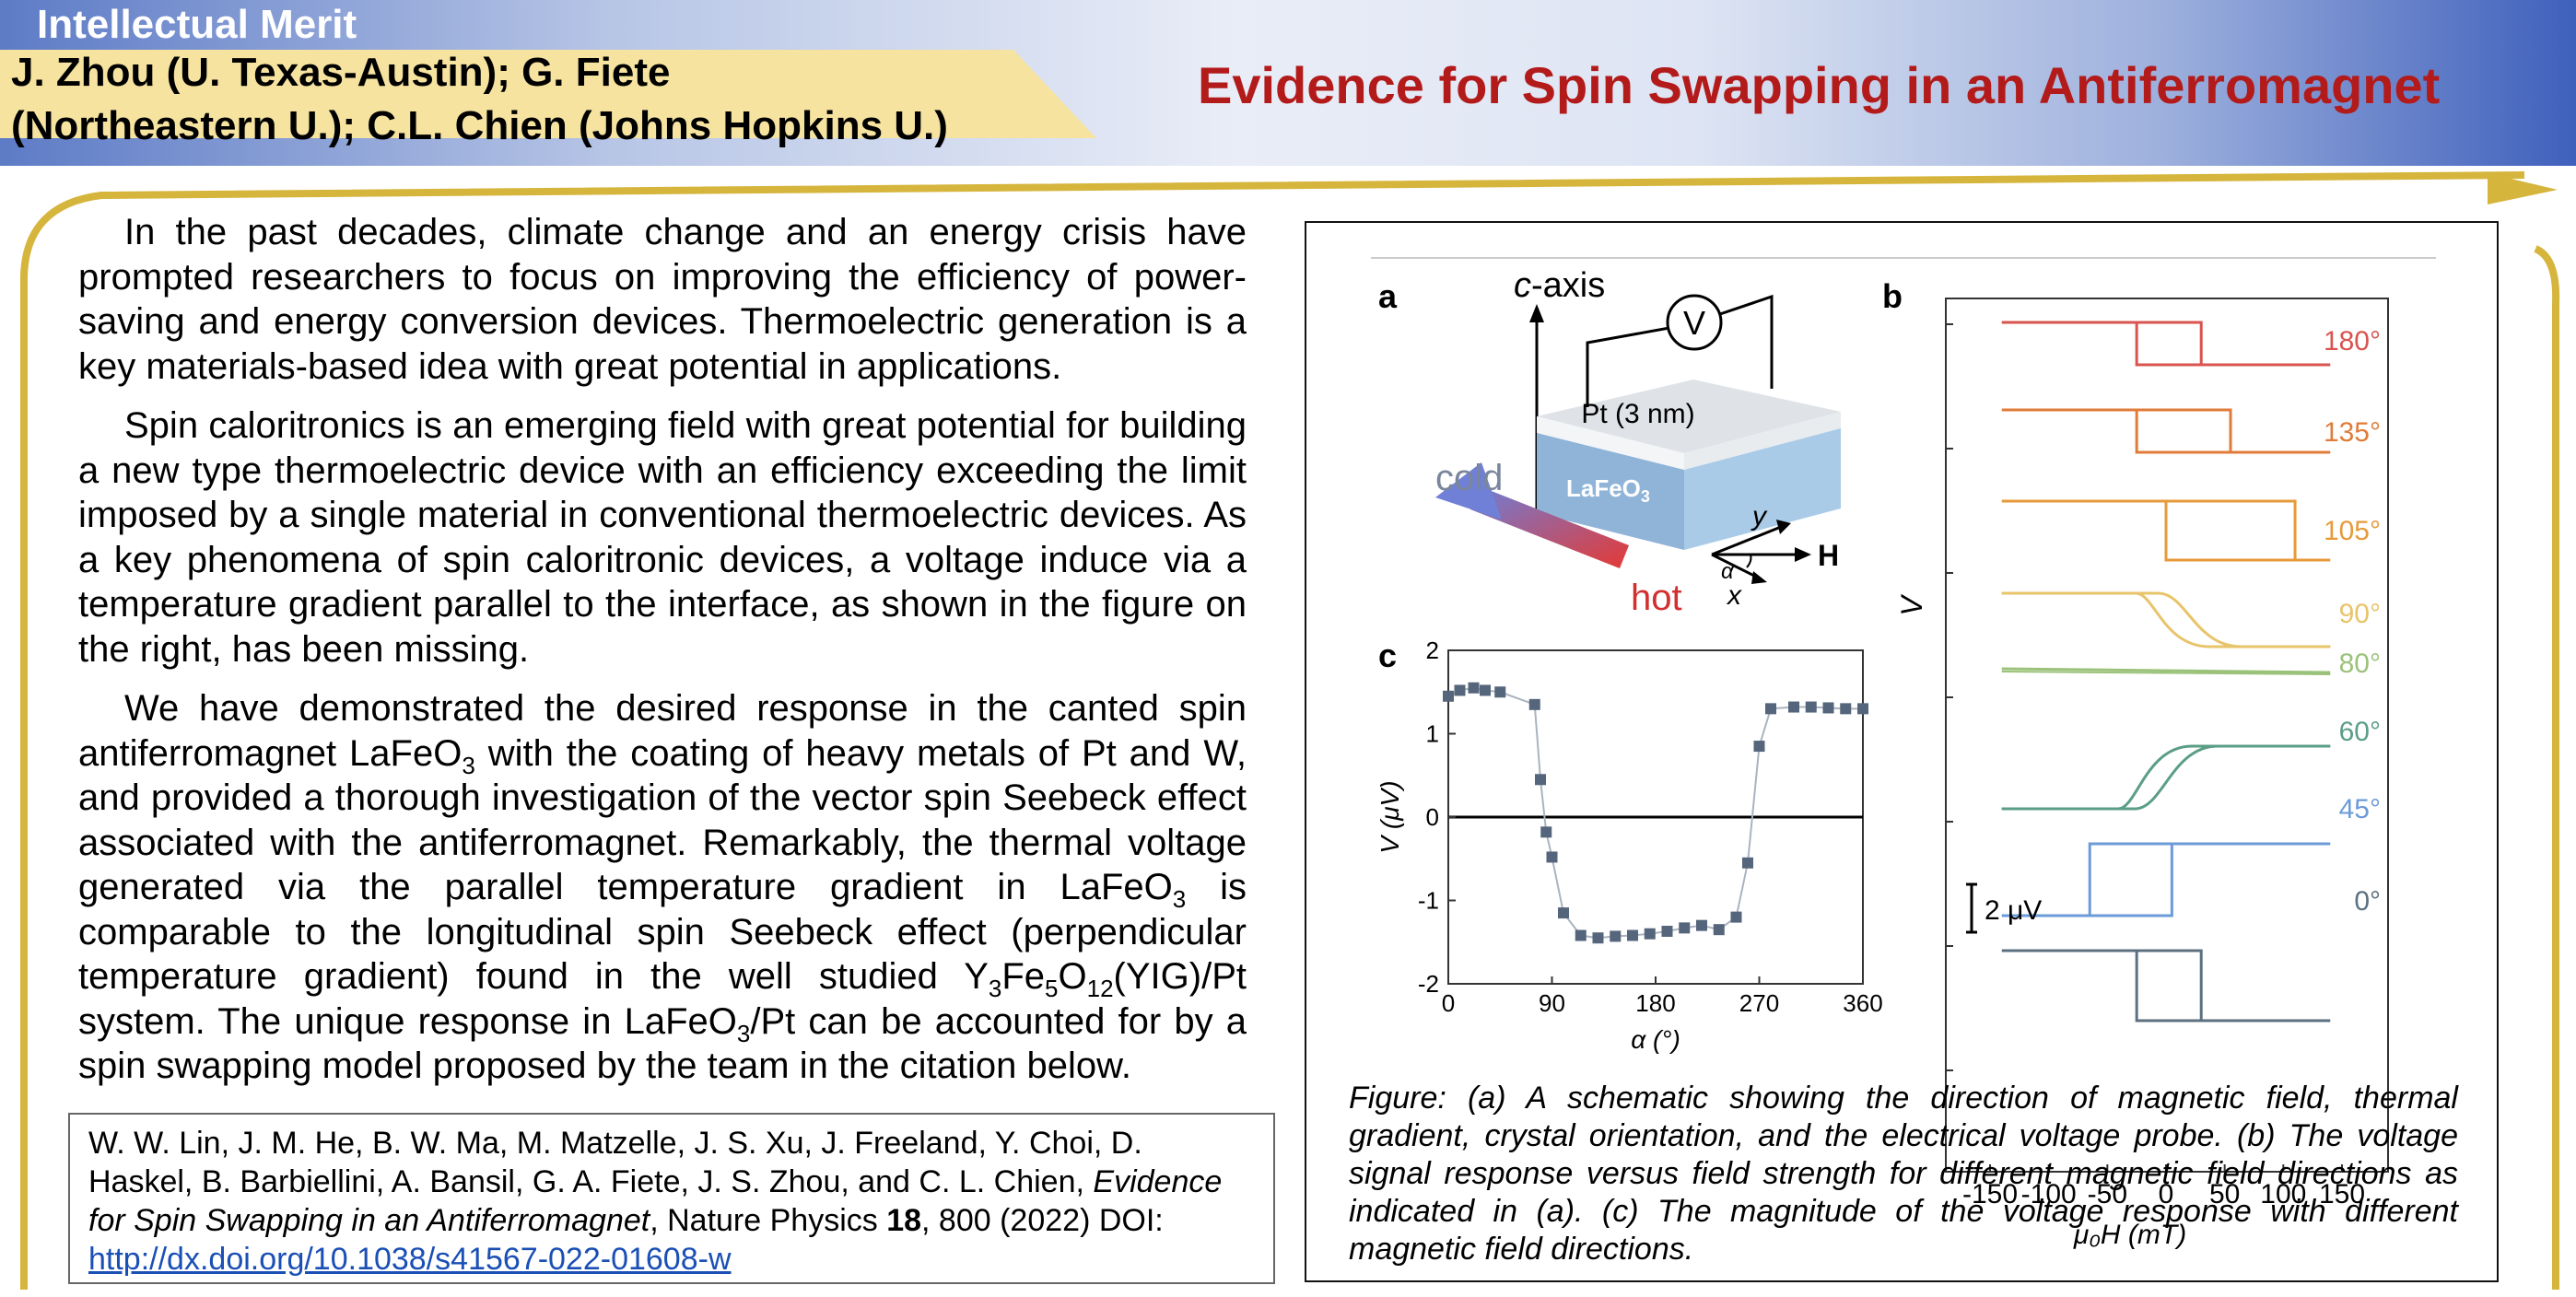 This screenshot has height=1297, width=2576. What do you see at coordinates (1655, 1003) in the screenshot?
I see `x-tick-label: 180` at bounding box center [1655, 1003].